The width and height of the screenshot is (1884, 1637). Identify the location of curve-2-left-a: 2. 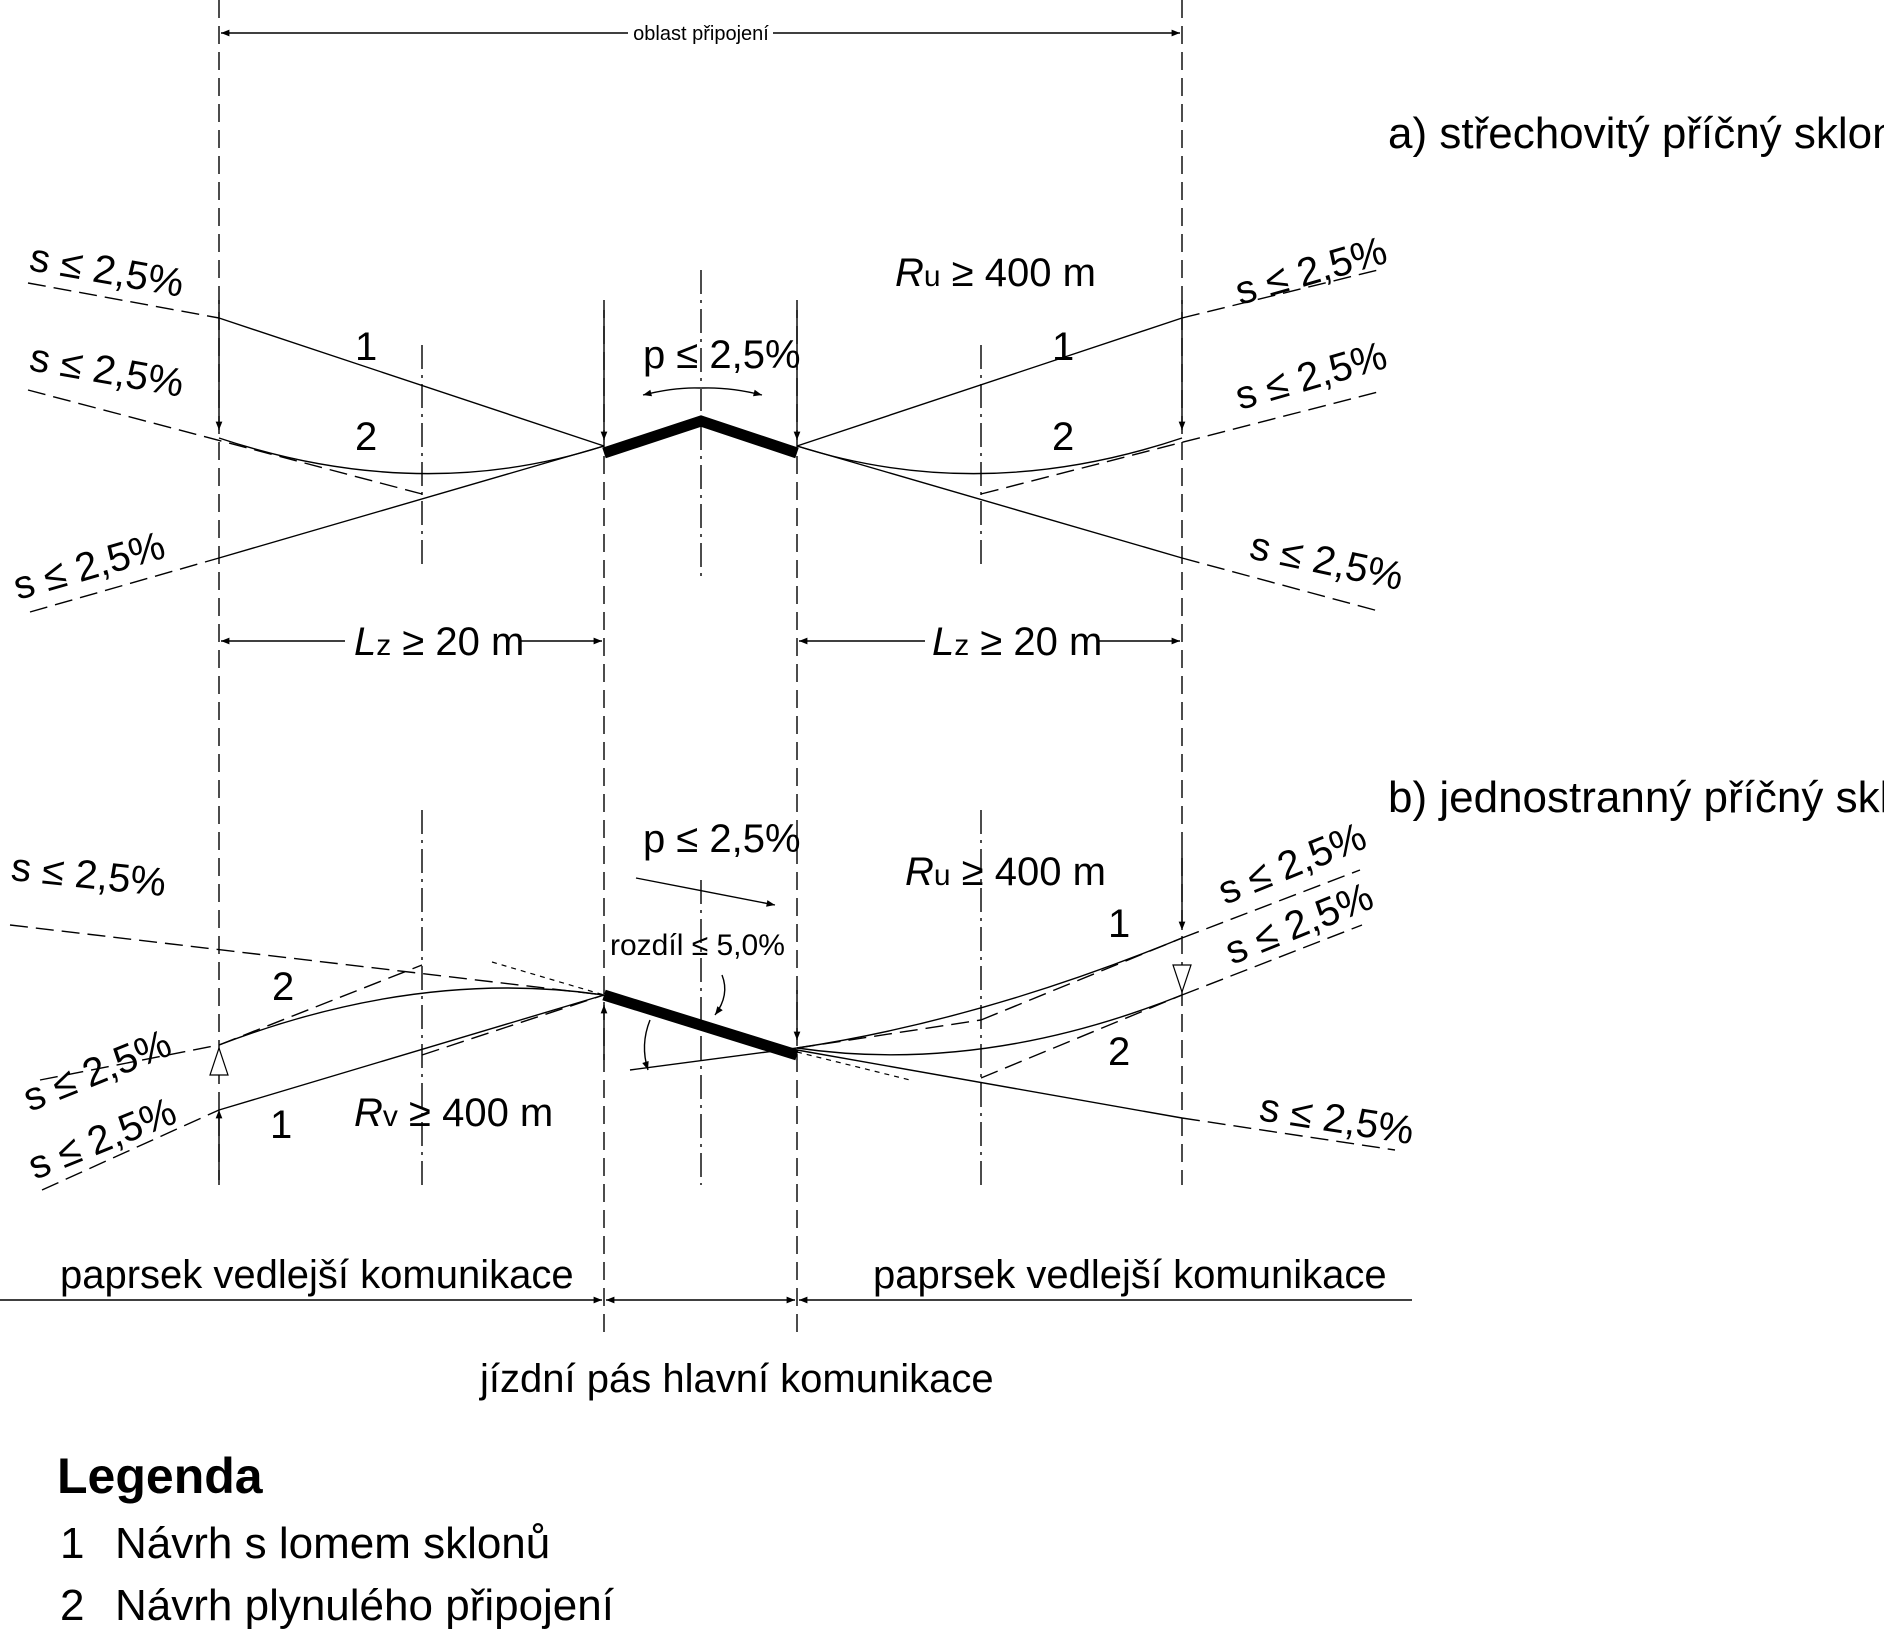
(366, 437).